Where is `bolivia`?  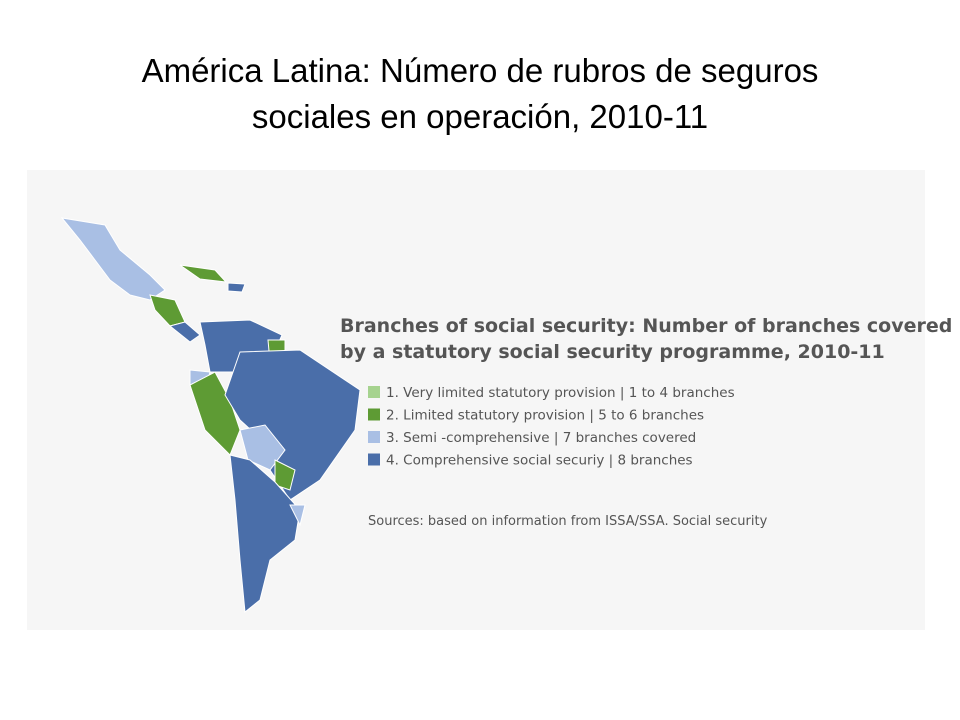
bolivia is located at coordinates (262, 447).